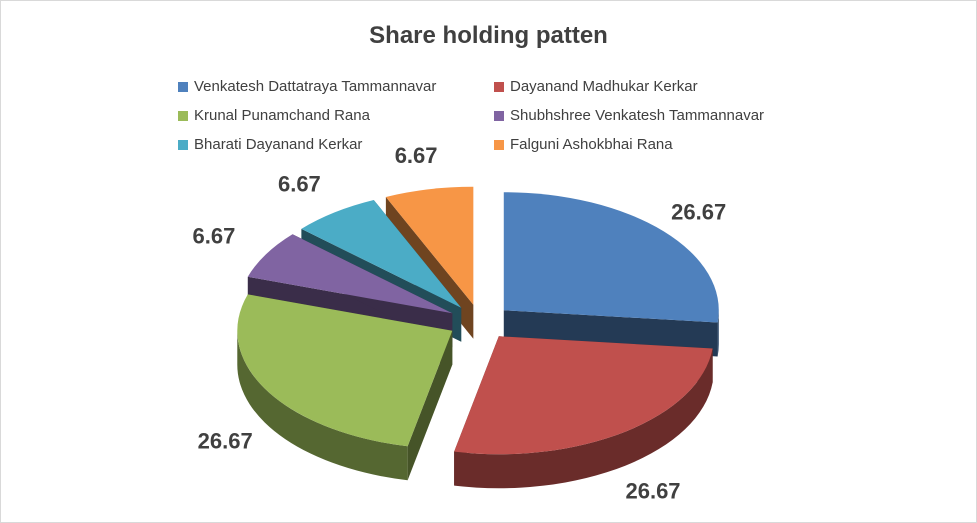 This screenshot has height=523, width=977. I want to click on chart-title: Share holding patten, so click(488, 35).